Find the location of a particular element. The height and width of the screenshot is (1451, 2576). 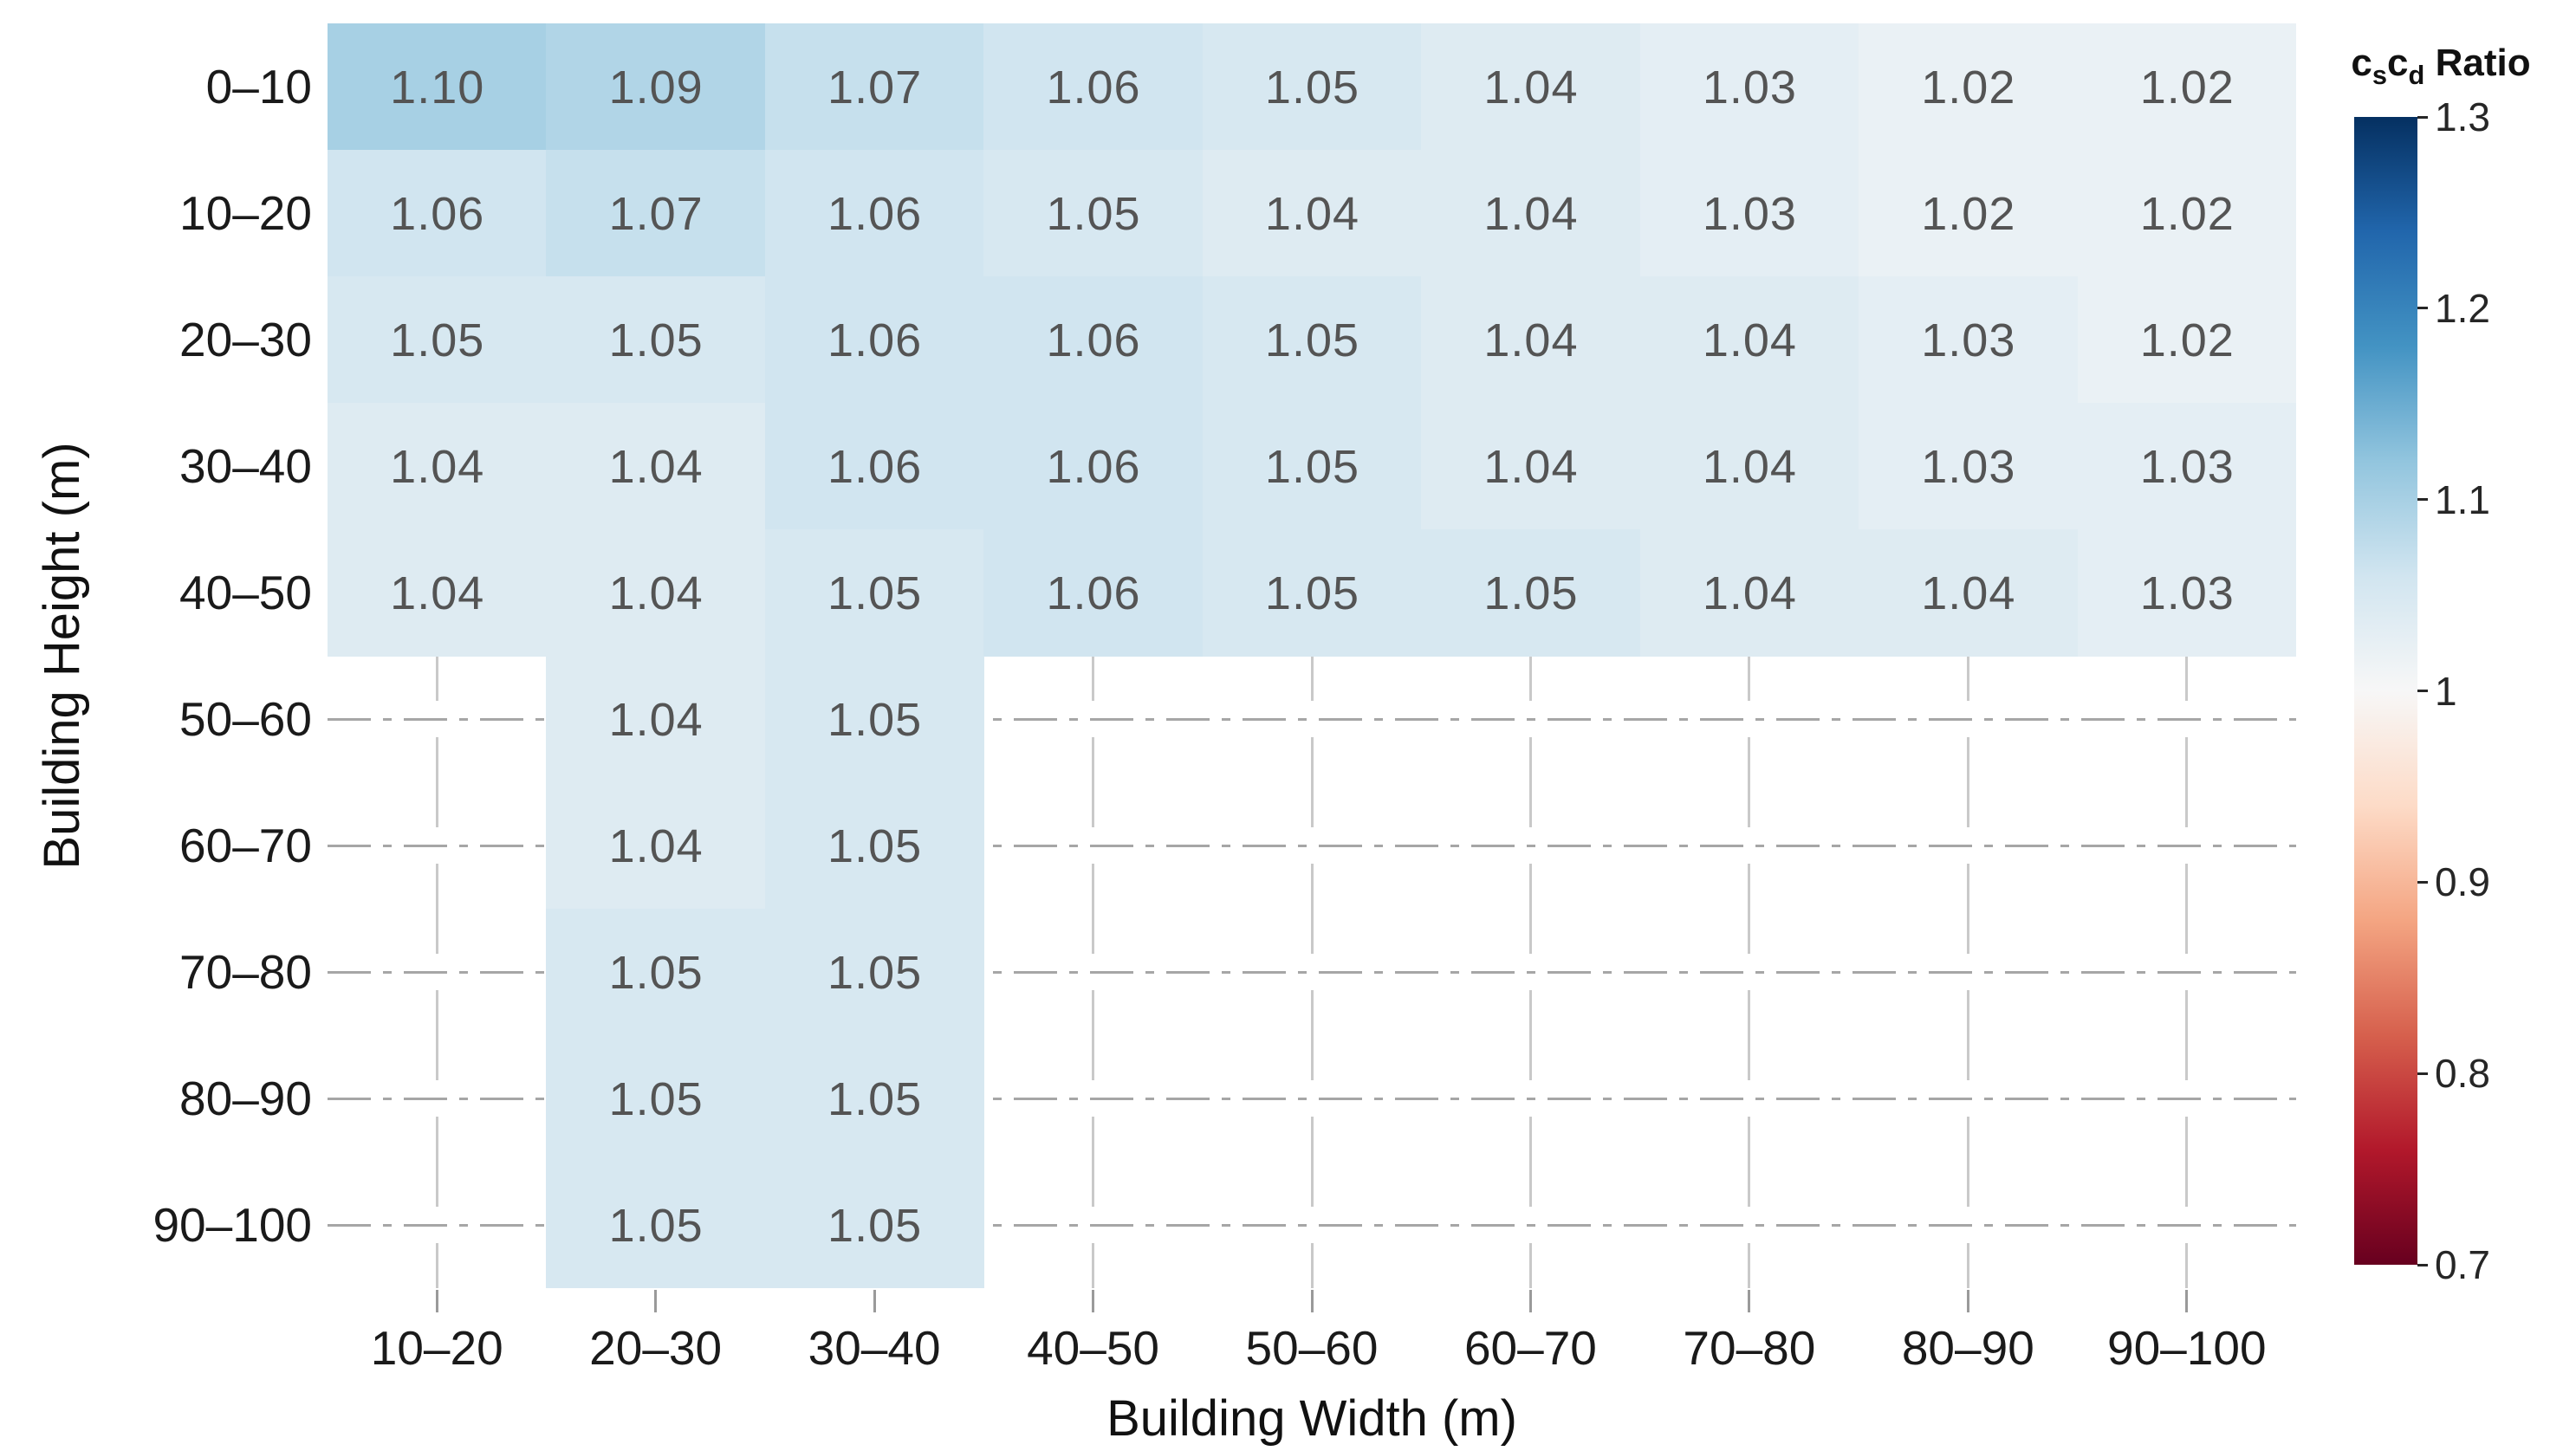

x-tick-label: 90–100 is located at coordinates (2187, 1348).